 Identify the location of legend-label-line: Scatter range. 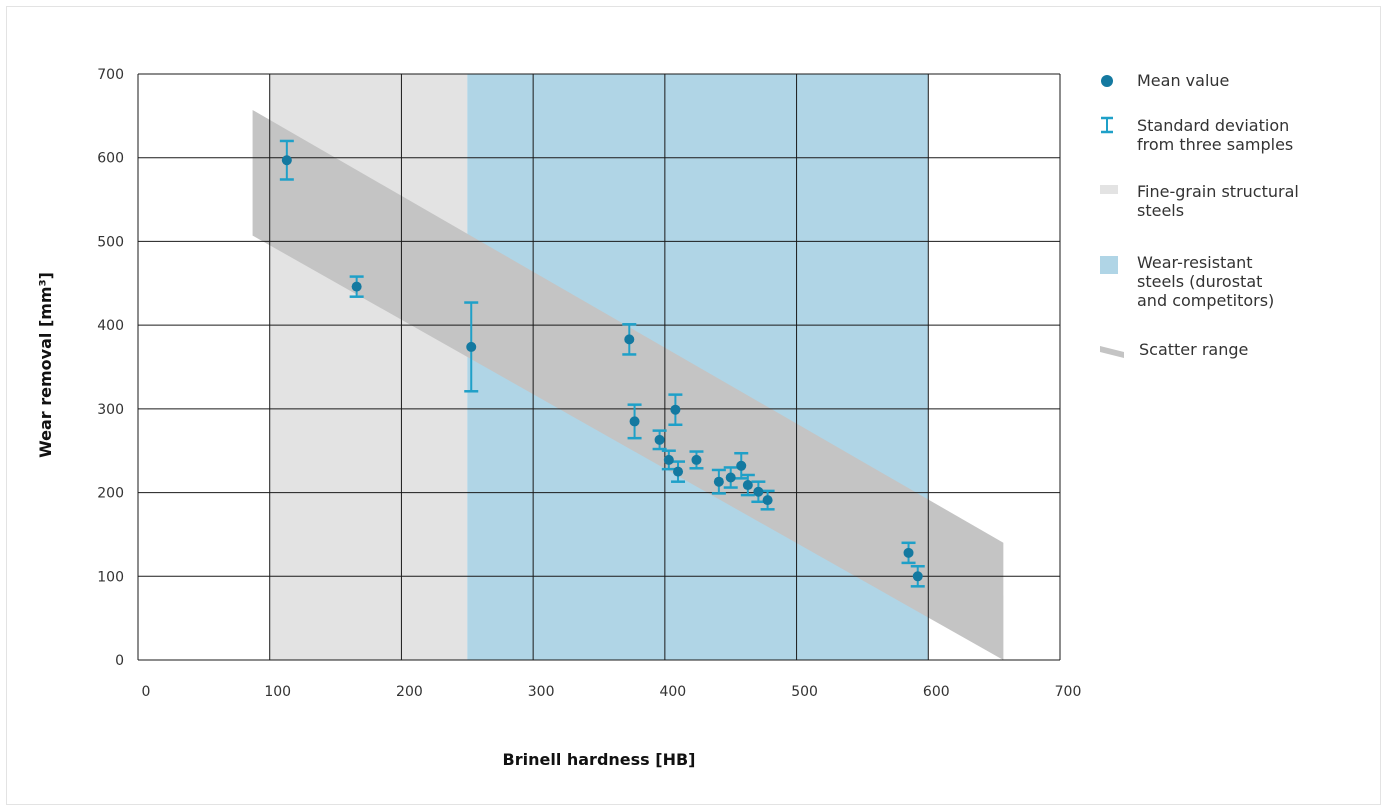
(1193, 349).